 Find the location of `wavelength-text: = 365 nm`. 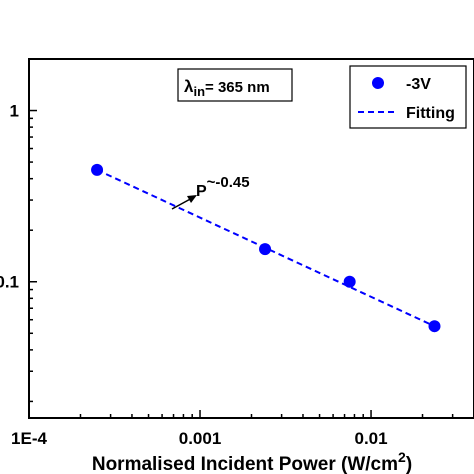

wavelength-text: = 365 nm is located at coordinates (237, 87).